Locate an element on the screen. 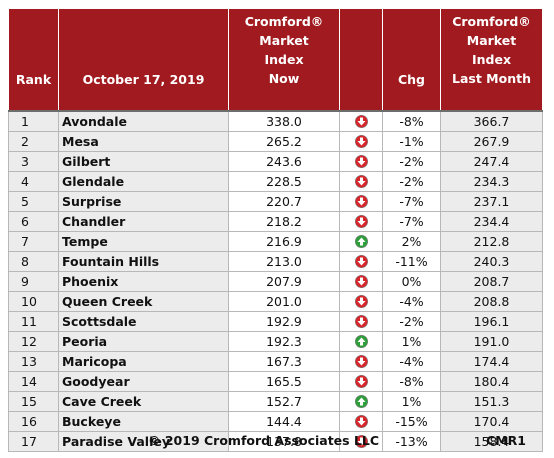 Image resolution: width=554 pixels, height=458 pixels. column-header-index-last-month: Cromford® Market Index Last Month is located at coordinates (491, 60).